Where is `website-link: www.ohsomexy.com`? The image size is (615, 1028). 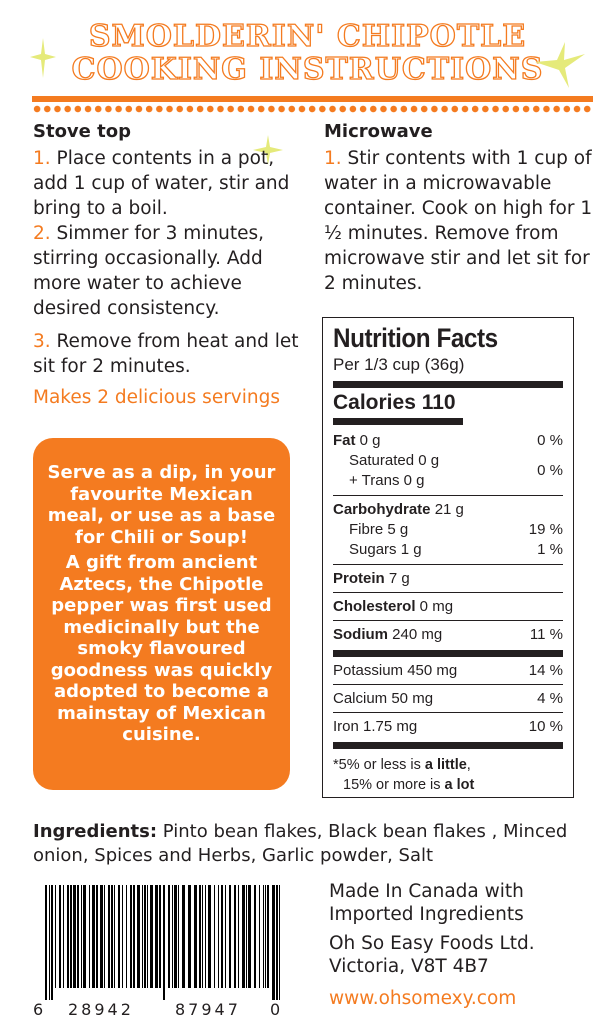 website-link: www.ohsomexy.com is located at coordinates (423, 998).